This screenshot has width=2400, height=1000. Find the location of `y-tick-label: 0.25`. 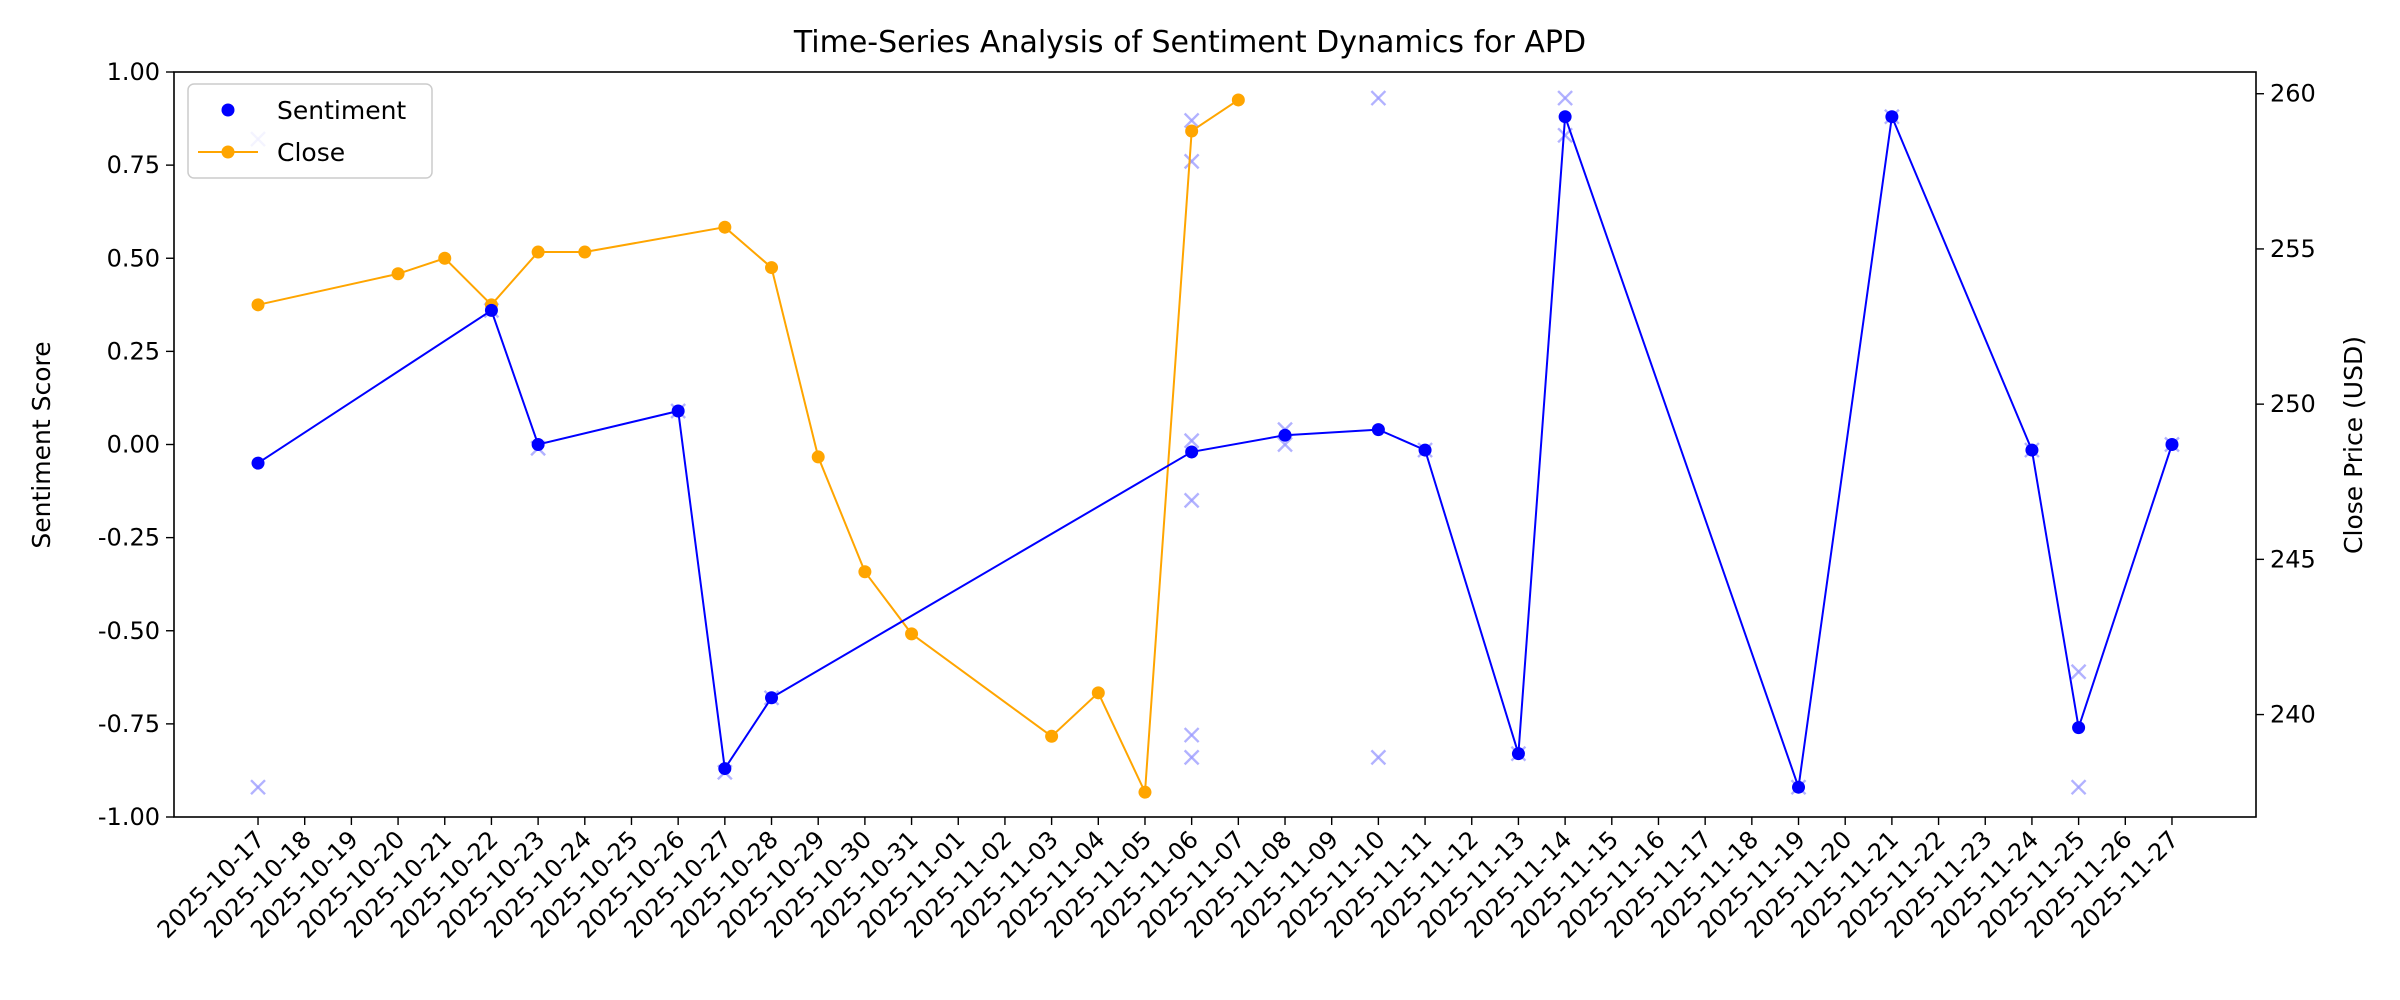

y-tick-label: 0.25 is located at coordinates (133, 351).